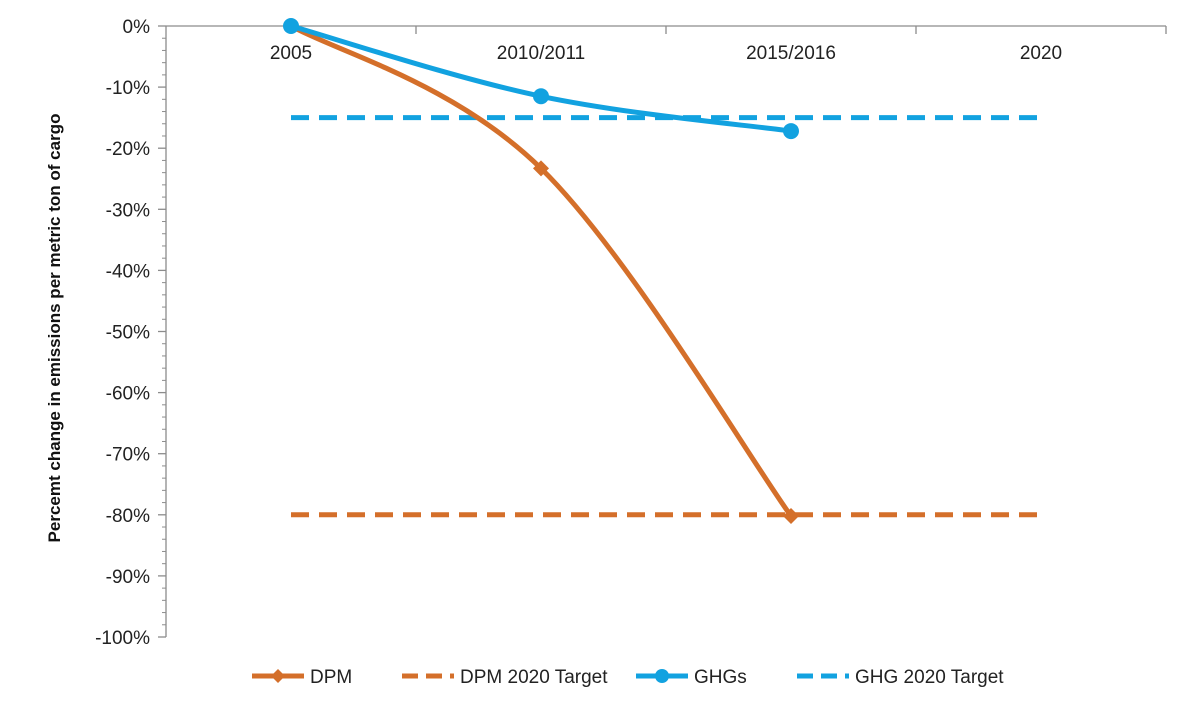 Image resolution: width=1200 pixels, height=716 pixels. I want to click on y-tick-label: -70%, so click(128, 455).